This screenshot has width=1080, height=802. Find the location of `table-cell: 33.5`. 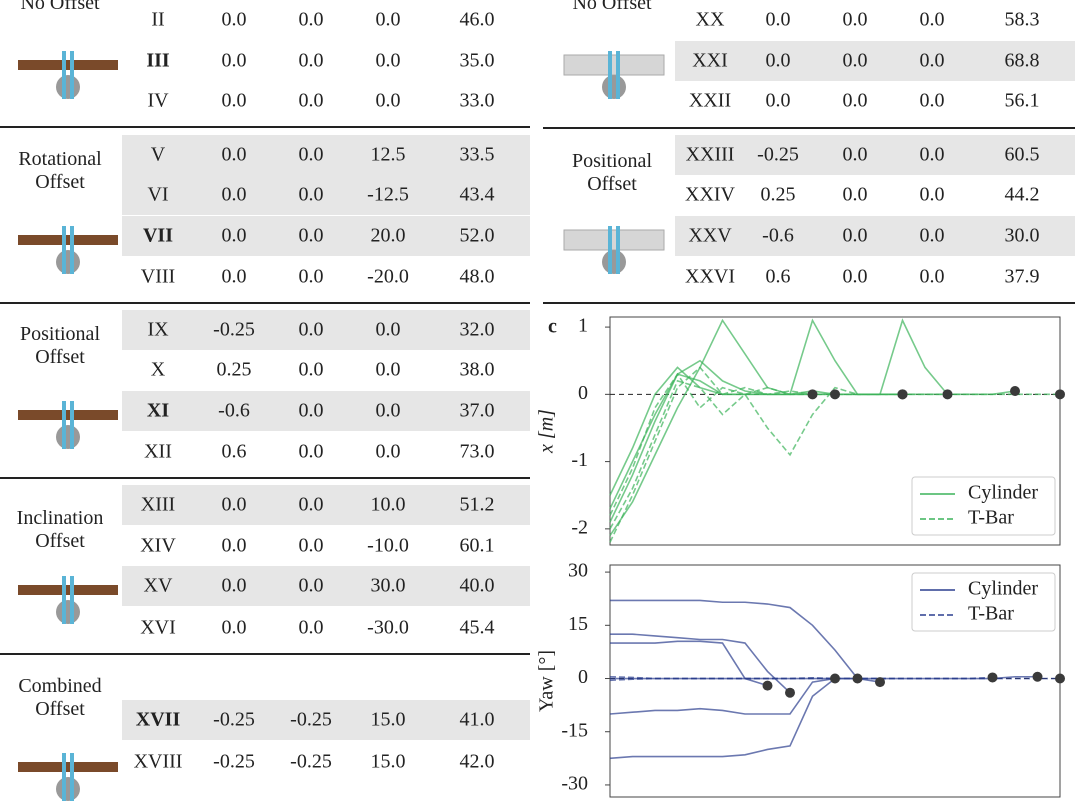

table-cell: 33.5 is located at coordinates (477, 154).